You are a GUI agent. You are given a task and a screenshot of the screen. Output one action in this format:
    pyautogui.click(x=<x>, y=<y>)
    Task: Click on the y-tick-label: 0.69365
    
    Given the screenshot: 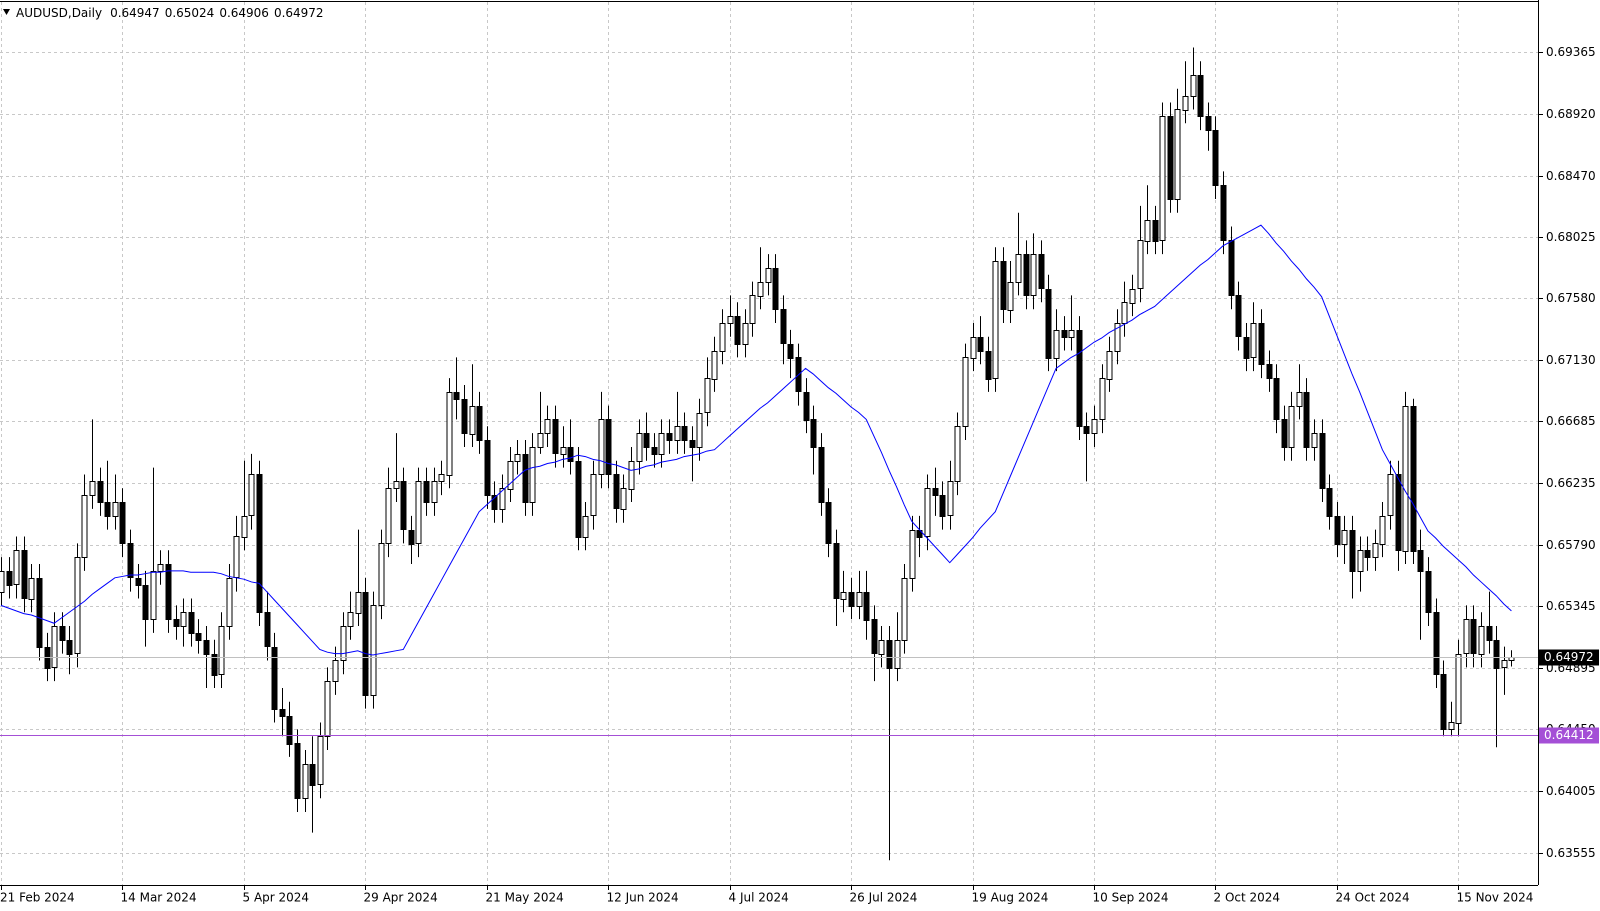 What is the action you would take?
    pyautogui.click(x=1571, y=52)
    